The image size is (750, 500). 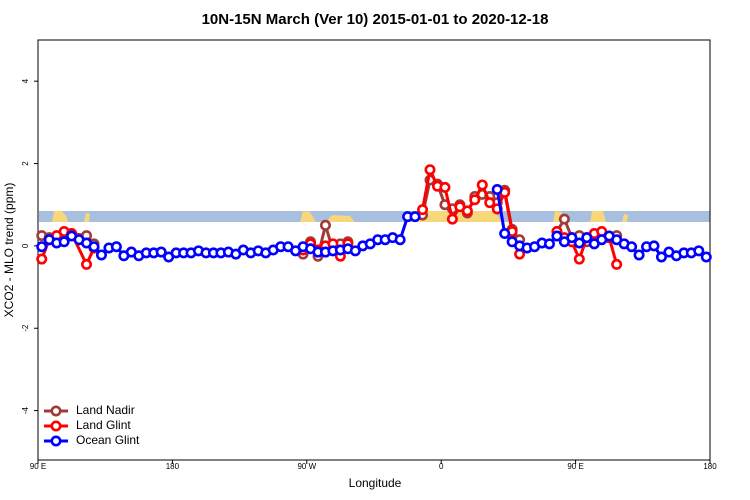 I want to click on legend-label: Ocean Glint, so click(x=108, y=440).